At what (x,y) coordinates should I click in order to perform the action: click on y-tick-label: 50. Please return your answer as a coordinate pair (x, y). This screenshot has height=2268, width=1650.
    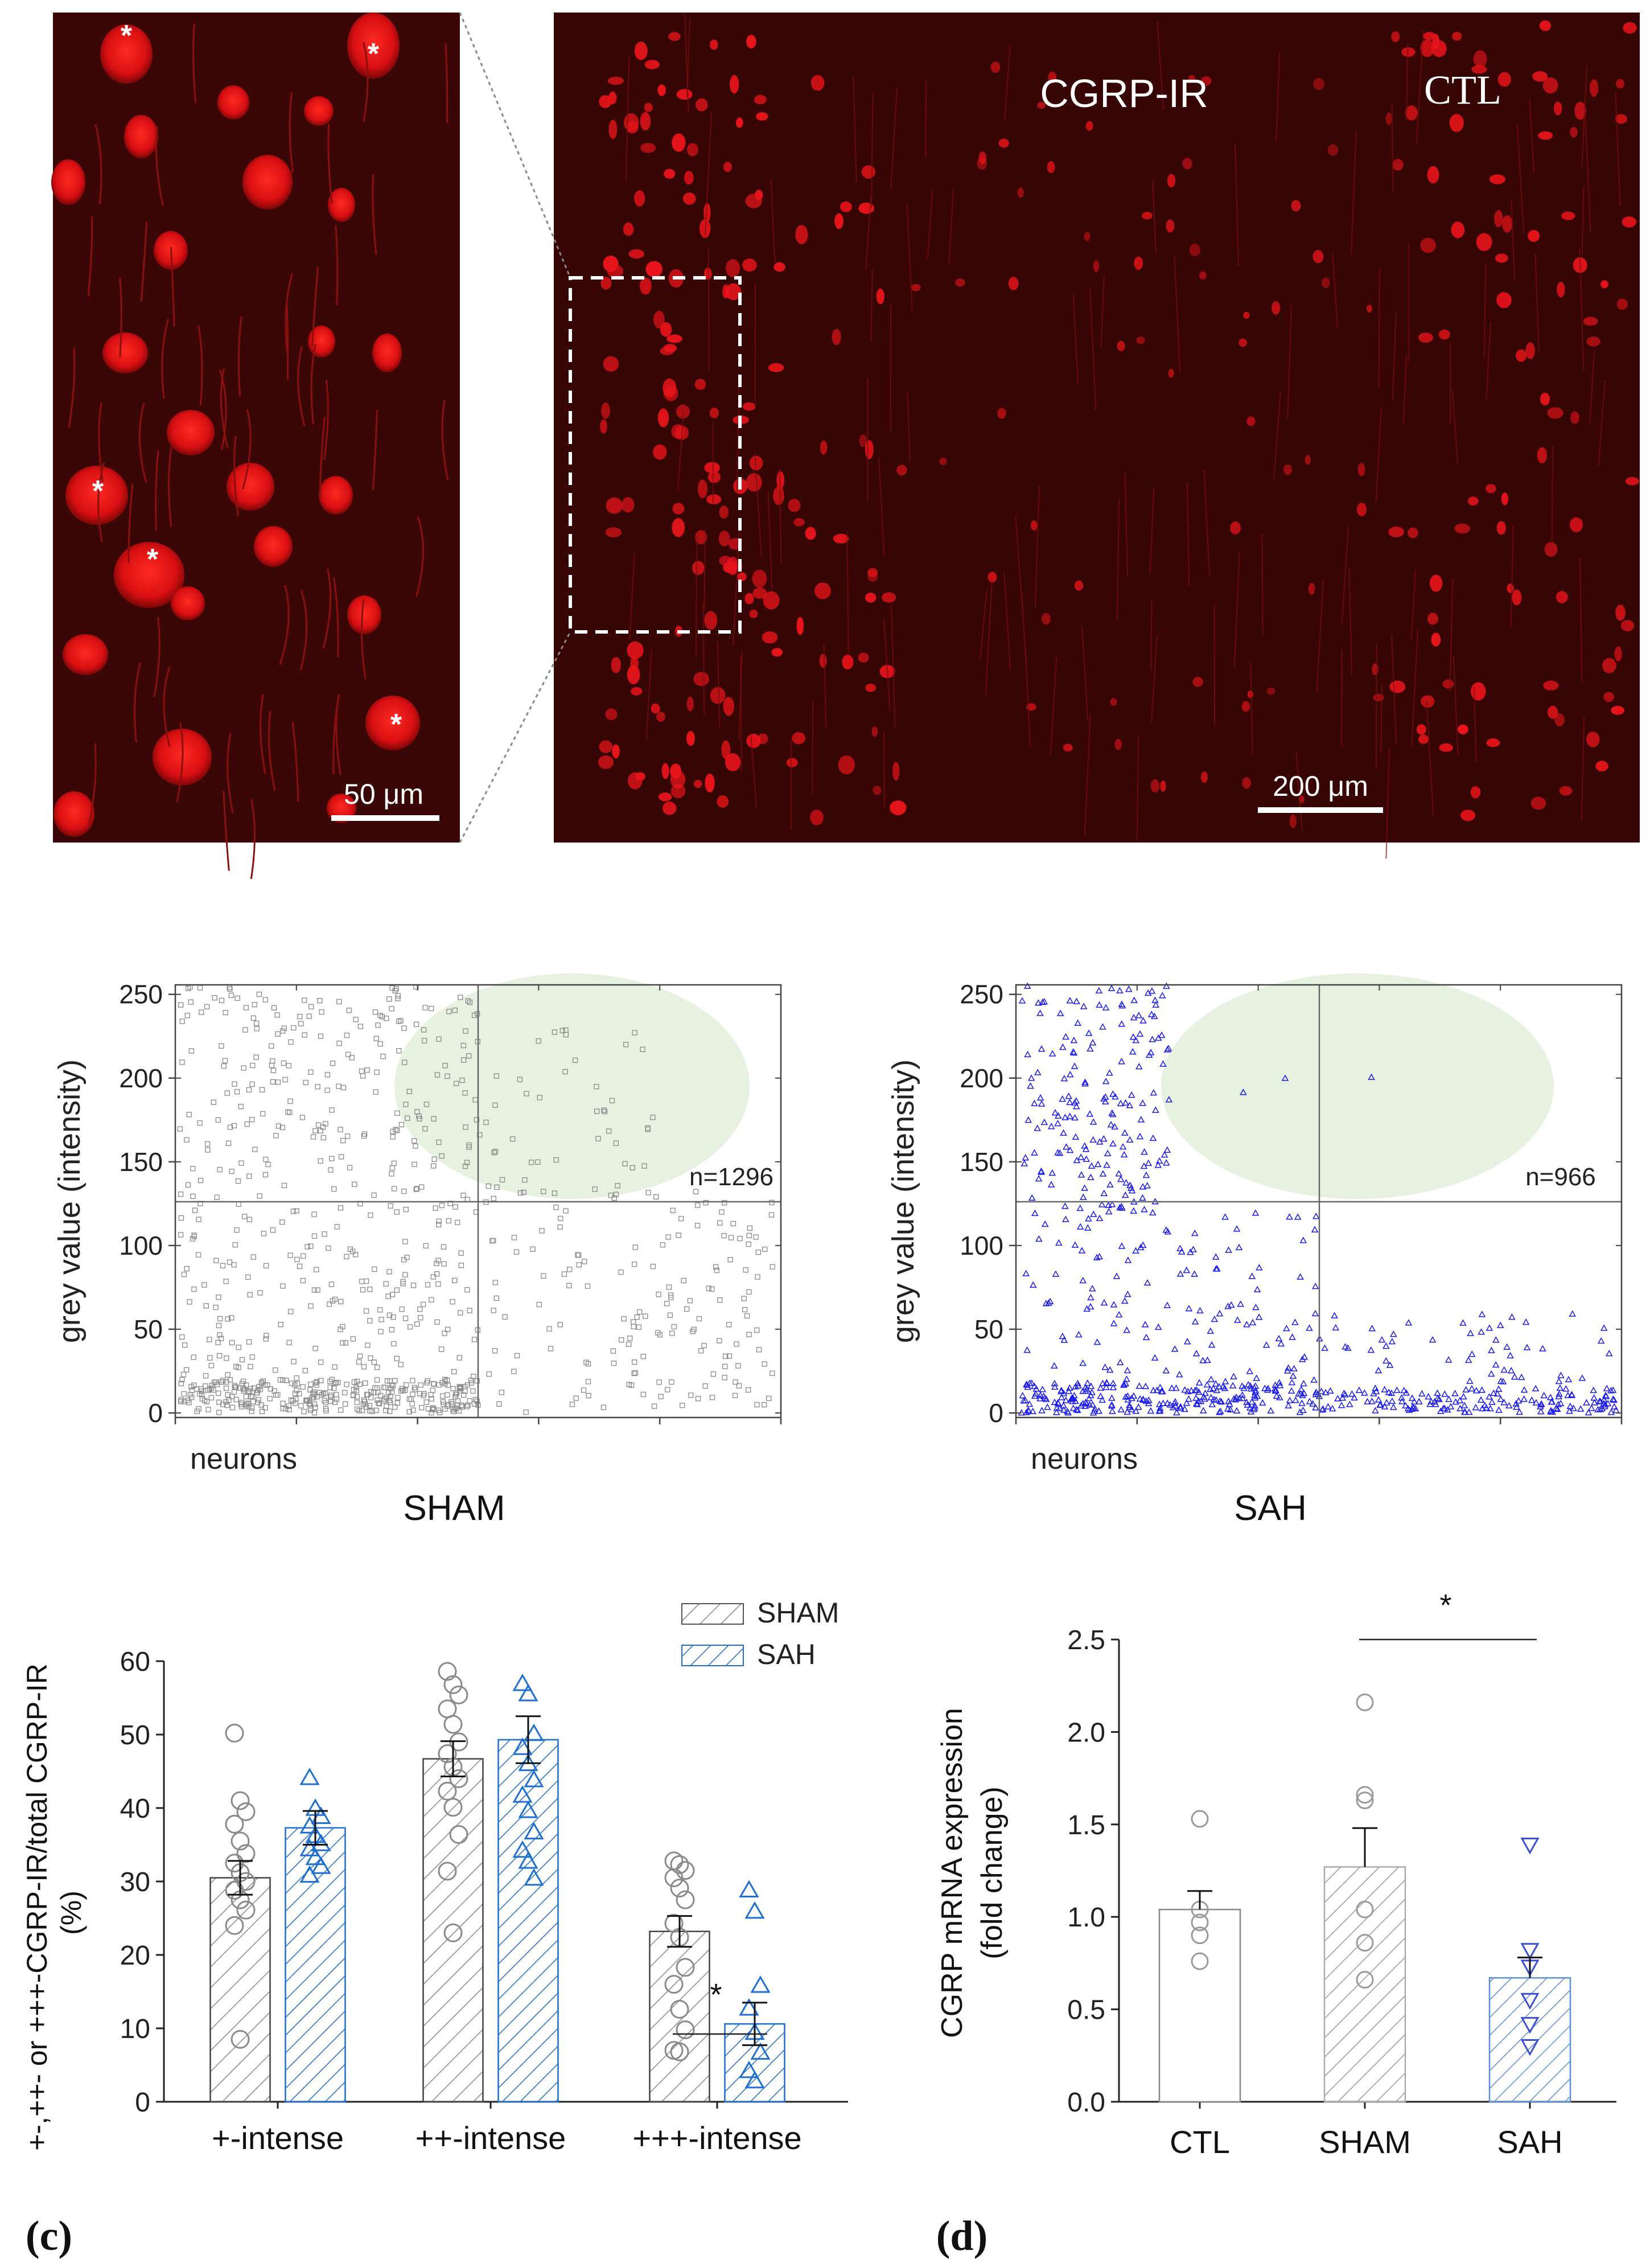
    Looking at the image, I should click on (988, 1329).